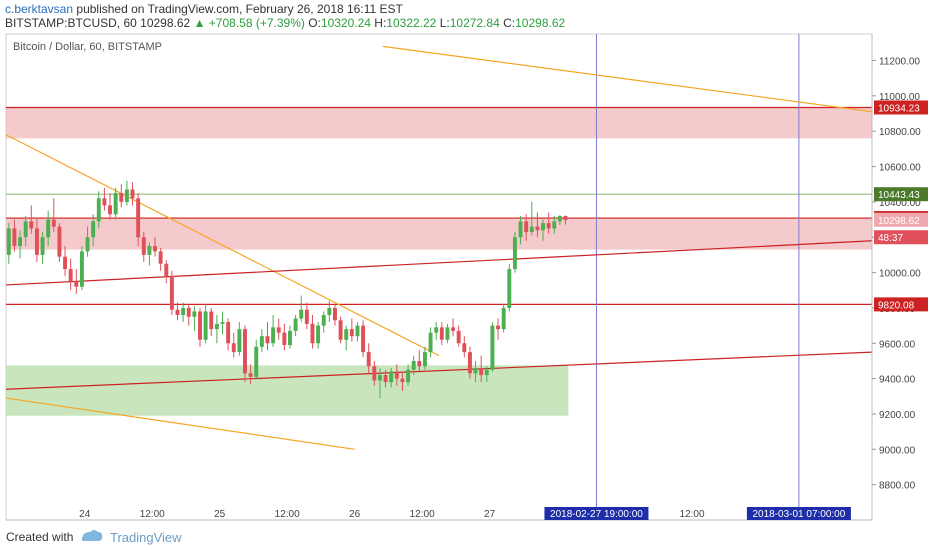 Image resolution: width=932 pixels, height=550 pixels. What do you see at coordinates (92, 537) in the screenshot?
I see `tradingview-logo-icon` at bounding box center [92, 537].